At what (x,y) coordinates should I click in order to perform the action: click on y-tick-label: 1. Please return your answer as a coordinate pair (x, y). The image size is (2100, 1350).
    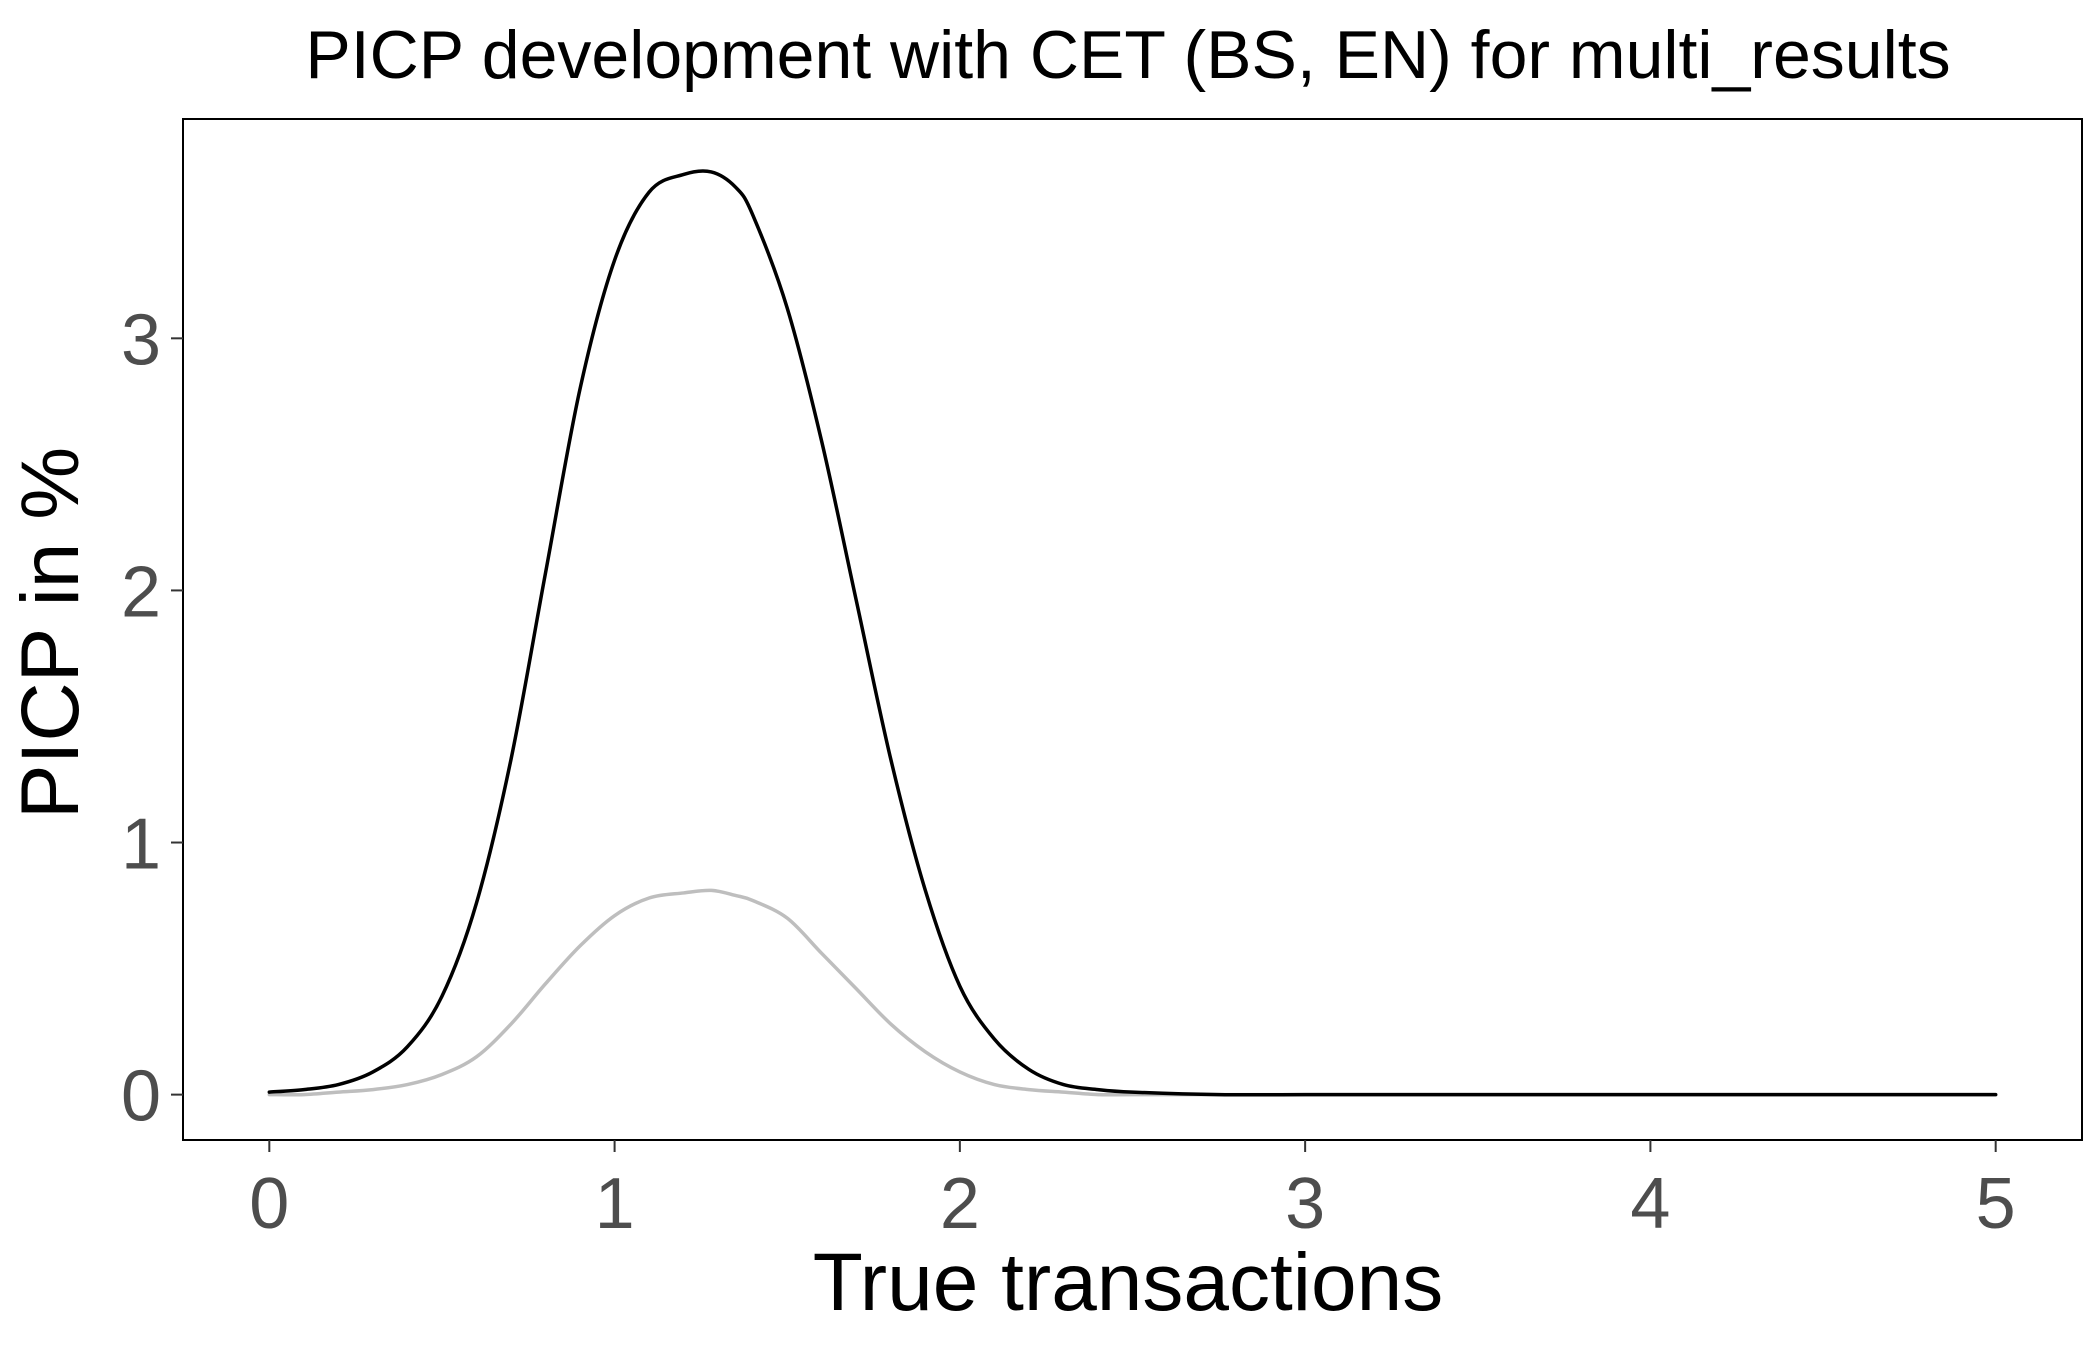
    Looking at the image, I should click on (141, 845).